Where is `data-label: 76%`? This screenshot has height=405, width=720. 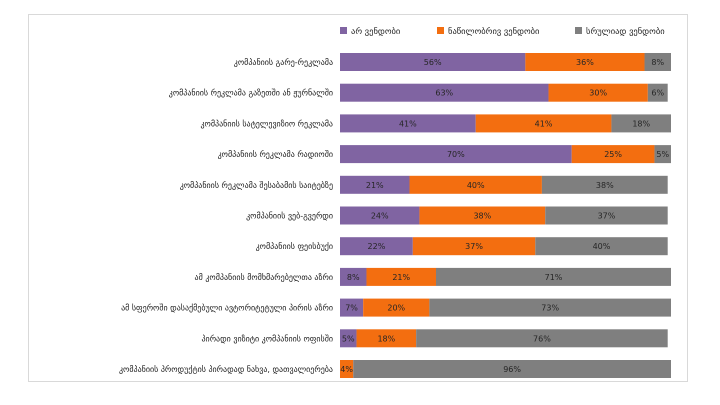
data-label: 76% is located at coordinates (542, 338).